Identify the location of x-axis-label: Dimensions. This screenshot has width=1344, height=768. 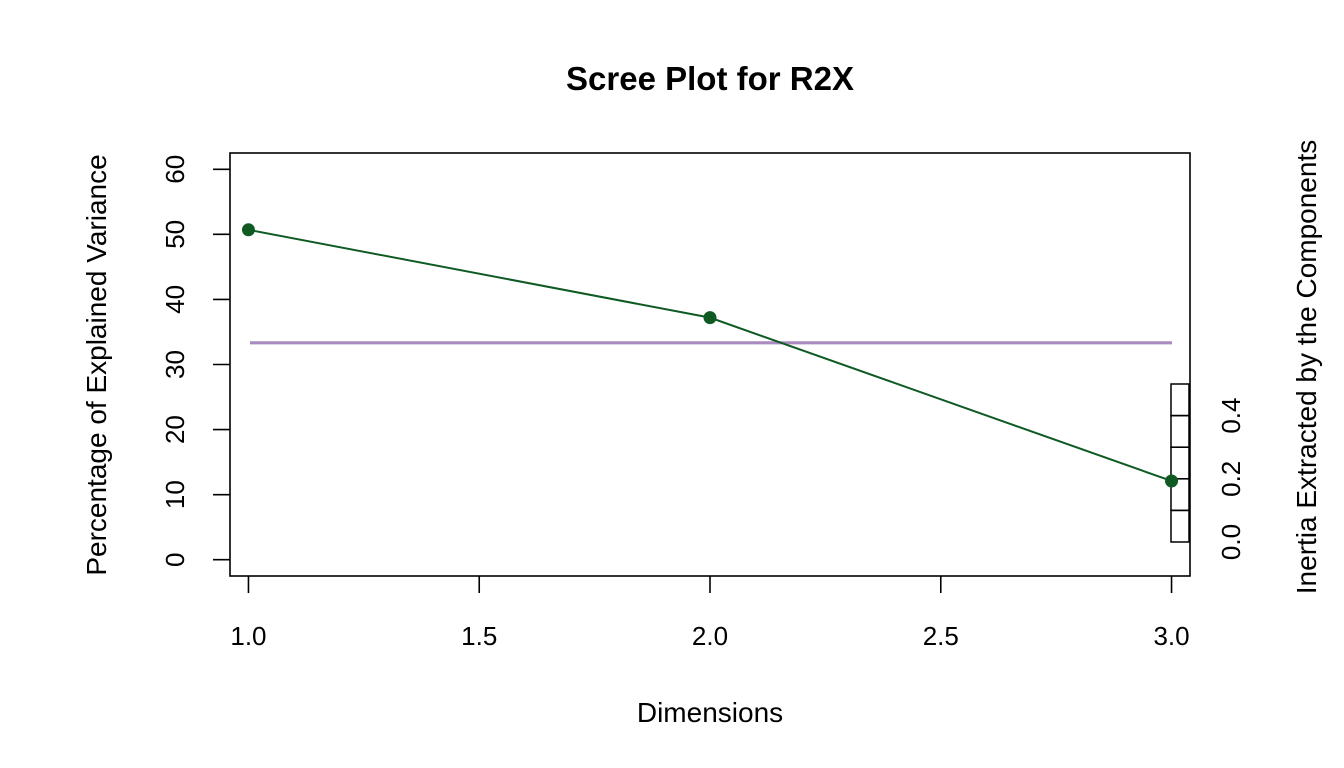
(710, 712).